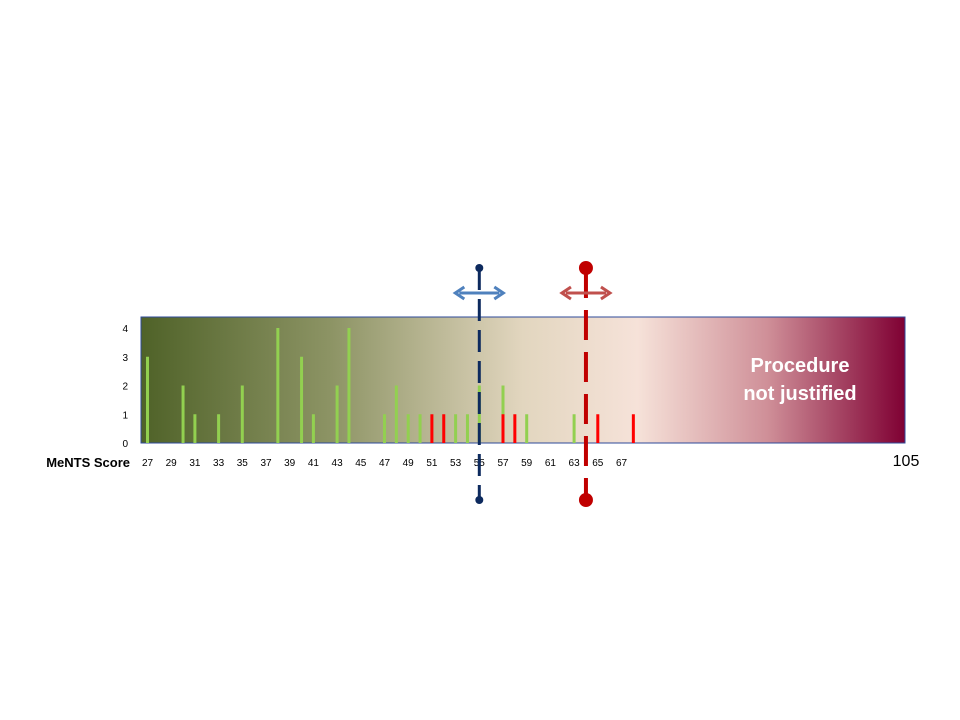  I want to click on threshold-blue, so click(479, 384).